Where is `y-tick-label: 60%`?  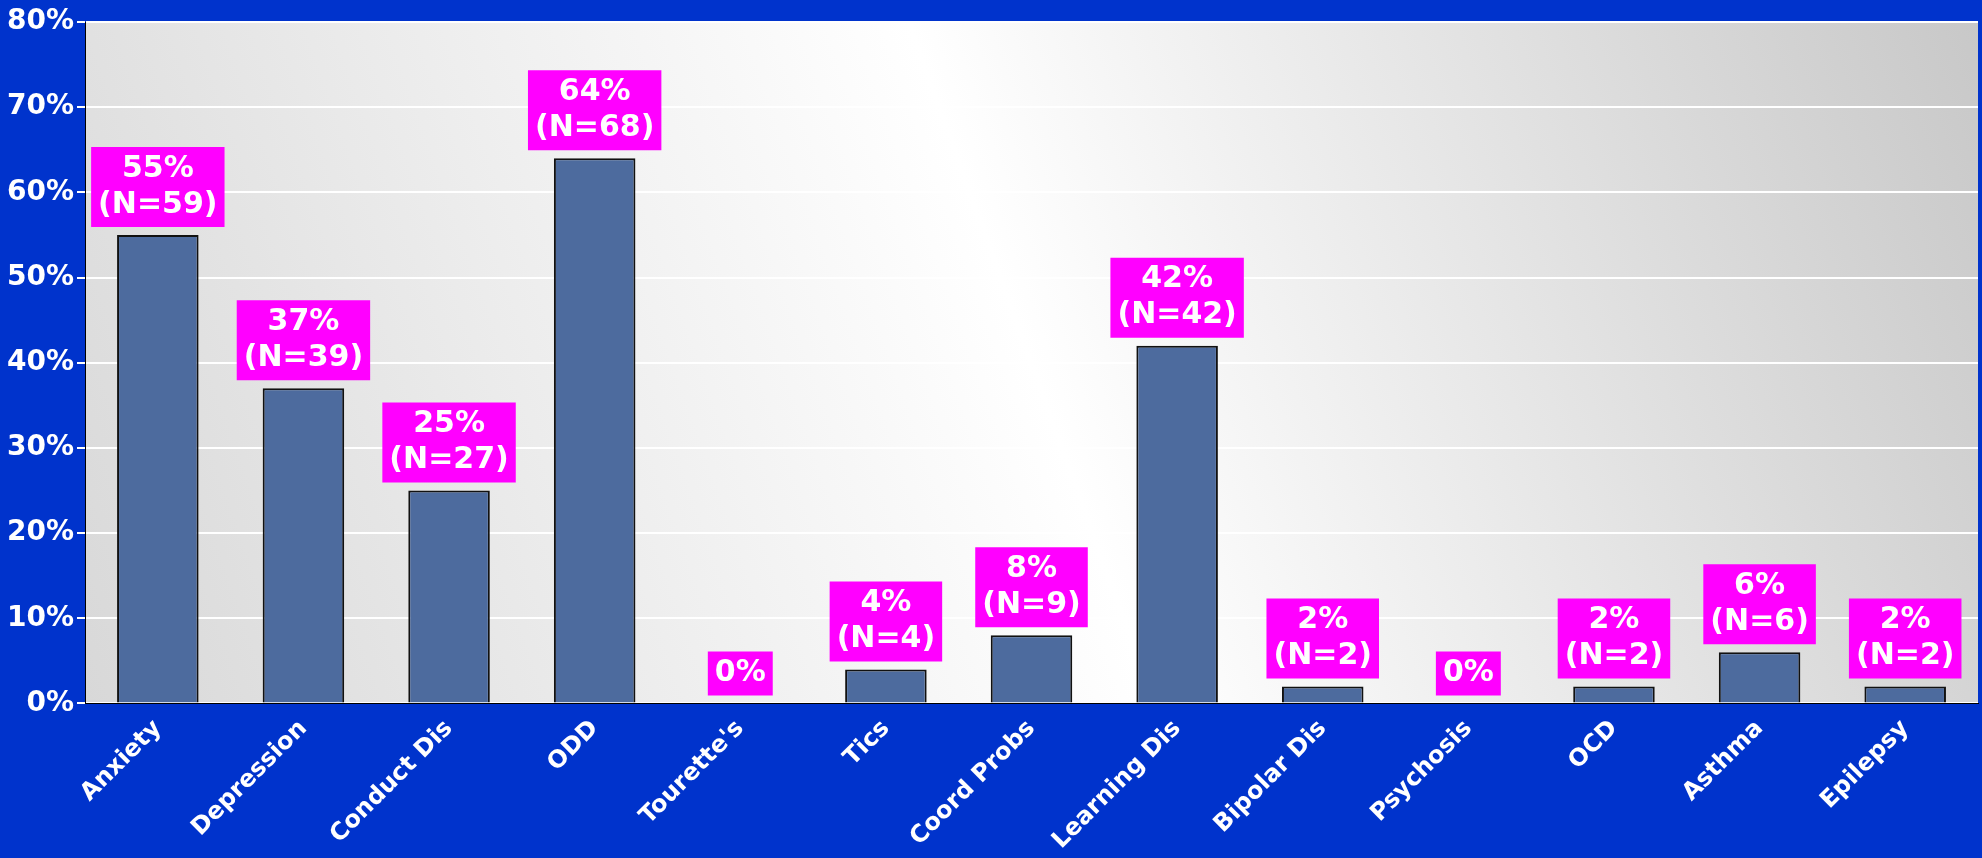
y-tick-label: 60% is located at coordinates (40, 190).